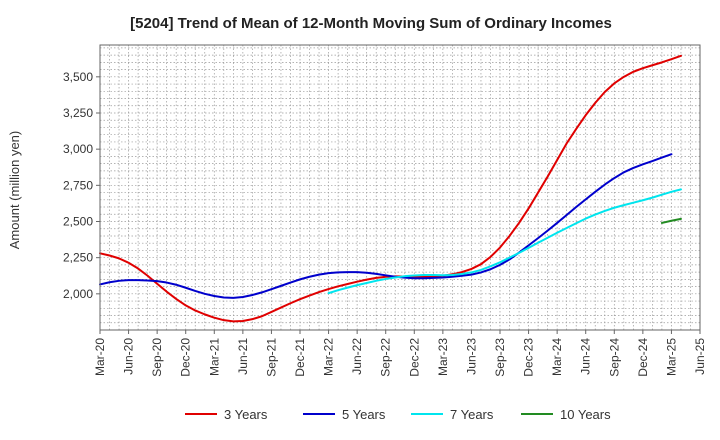 This screenshot has width=720, height=440. I want to click on y-tick-label: 2,500, so click(78, 221).